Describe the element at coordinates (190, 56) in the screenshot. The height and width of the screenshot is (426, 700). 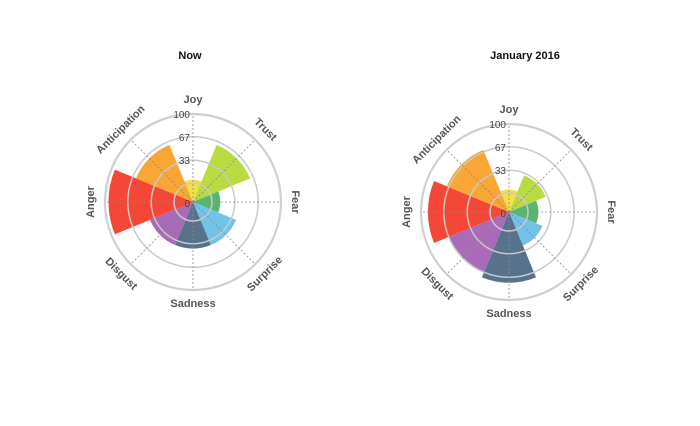
I see `chart-title-now: Now` at that location.